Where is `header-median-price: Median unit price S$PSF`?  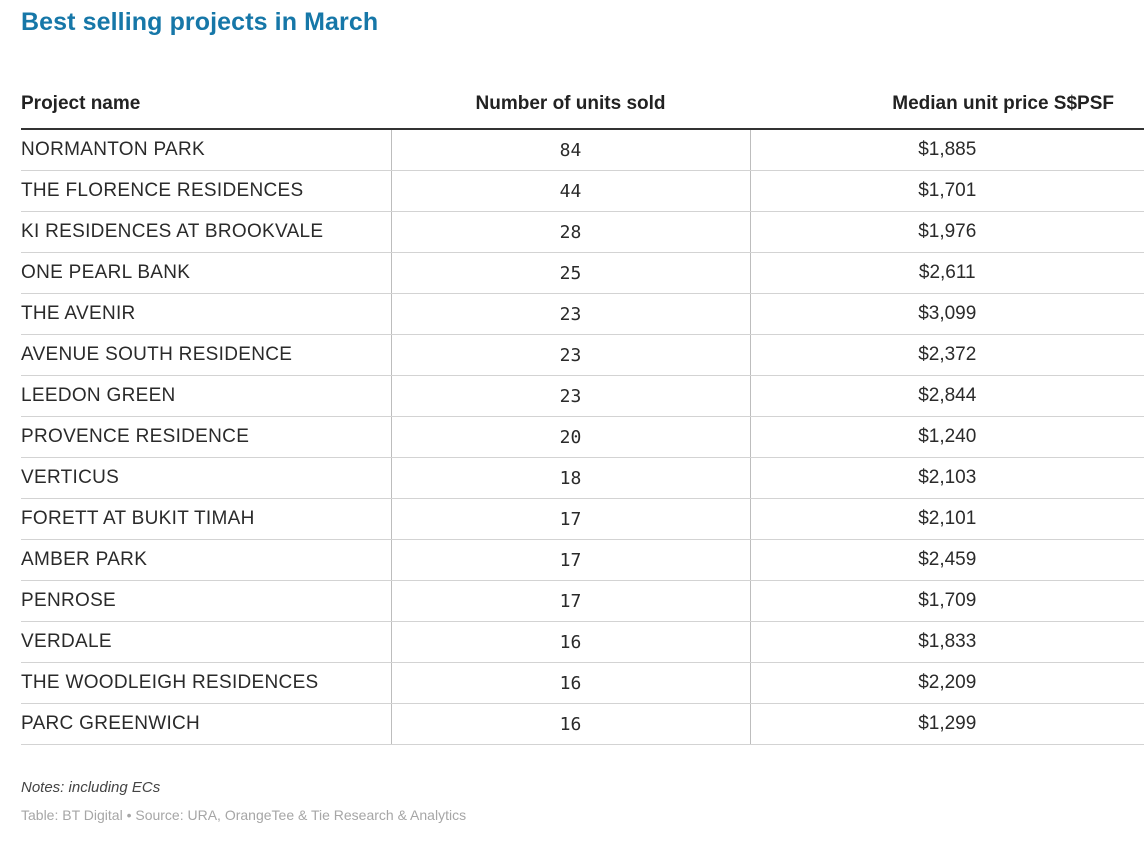
header-median-price: Median unit price S$PSF is located at coordinates (947, 105).